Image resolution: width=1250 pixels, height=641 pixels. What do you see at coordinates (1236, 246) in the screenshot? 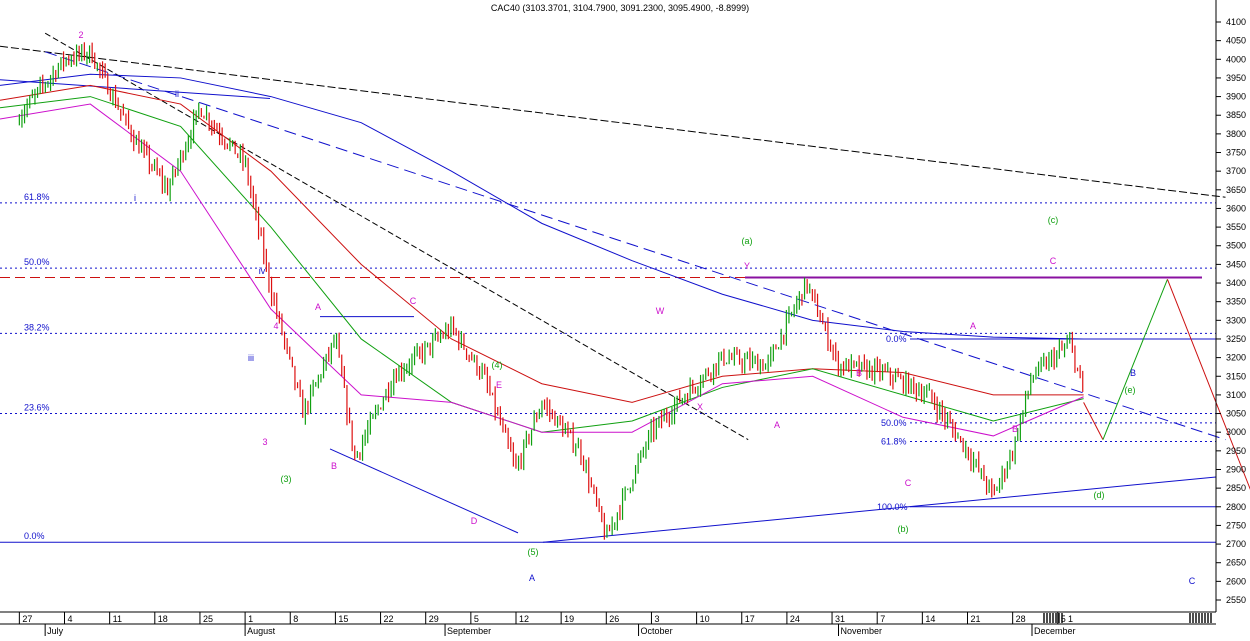
I see `y-tick-label: 3500` at bounding box center [1236, 246].